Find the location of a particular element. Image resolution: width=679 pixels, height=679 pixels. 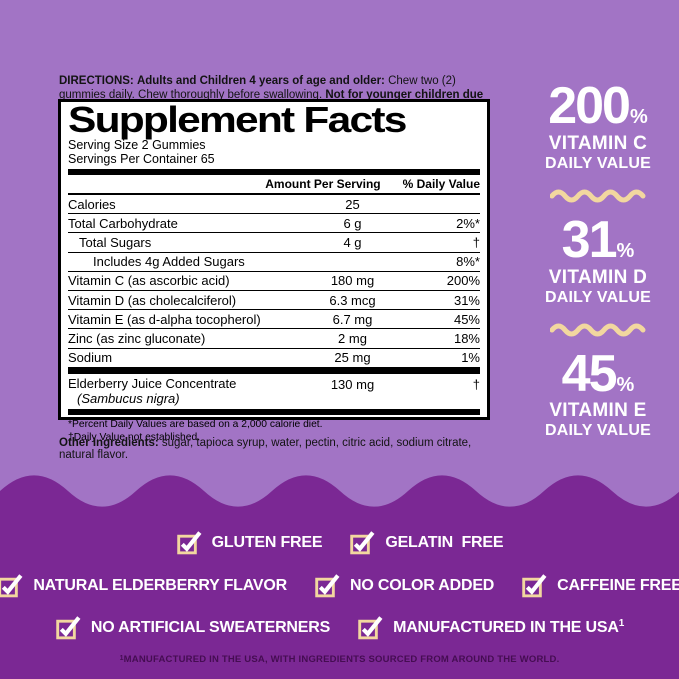

wave-edge is located at coordinates (339, 494).